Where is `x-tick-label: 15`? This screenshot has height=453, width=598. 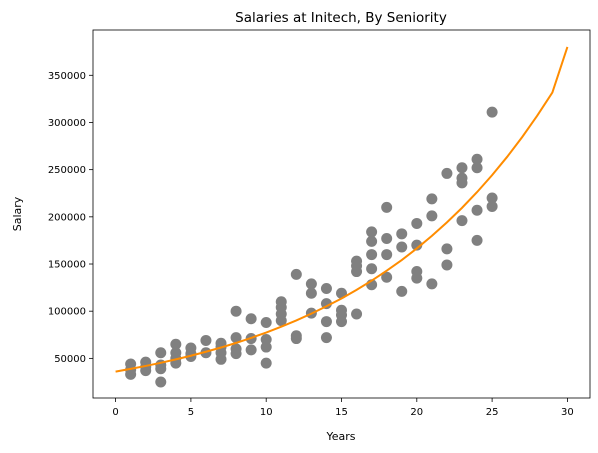
x-tick-label: 15 is located at coordinates (341, 412).